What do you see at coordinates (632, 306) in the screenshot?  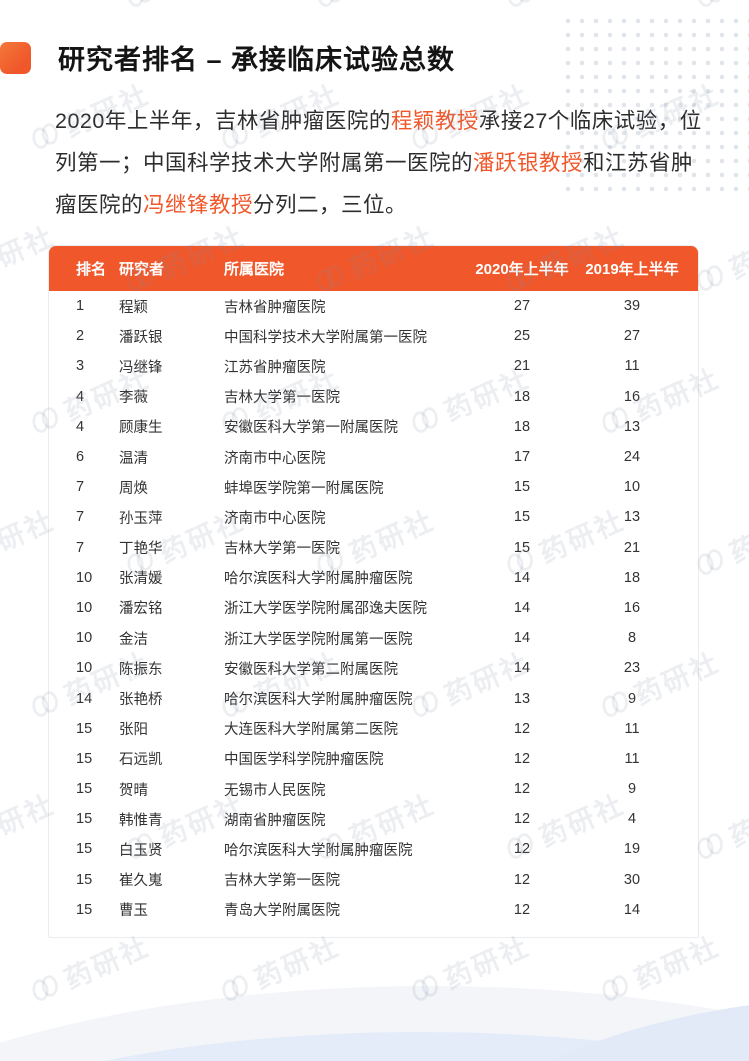 I see `count-2019-cell: 39` at bounding box center [632, 306].